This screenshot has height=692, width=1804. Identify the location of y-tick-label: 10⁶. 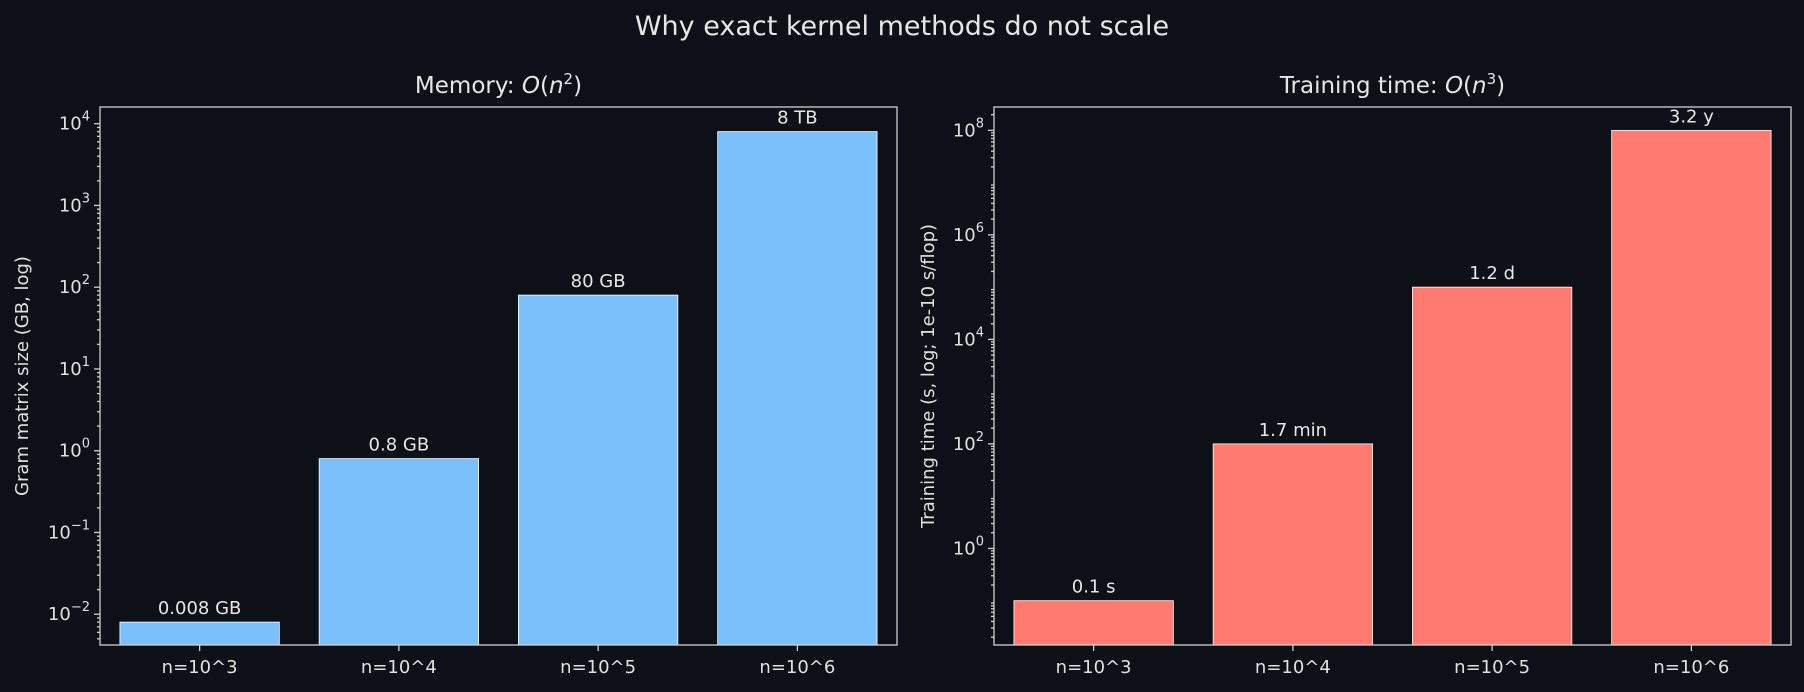
(968, 233).